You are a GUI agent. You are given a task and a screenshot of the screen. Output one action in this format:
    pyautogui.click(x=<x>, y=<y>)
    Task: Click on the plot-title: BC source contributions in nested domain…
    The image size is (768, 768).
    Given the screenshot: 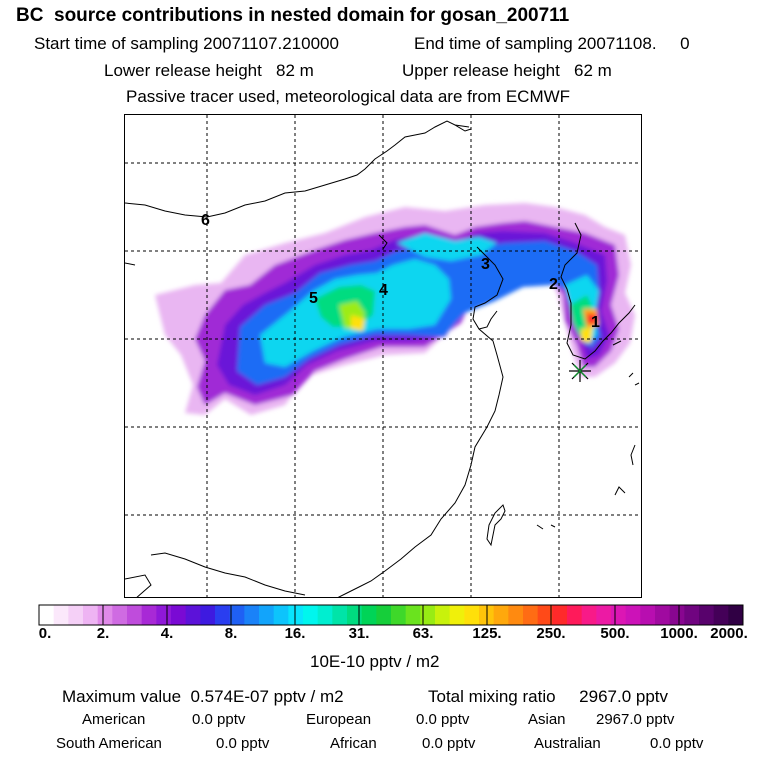 What is the action you would take?
    pyautogui.click(x=293, y=15)
    